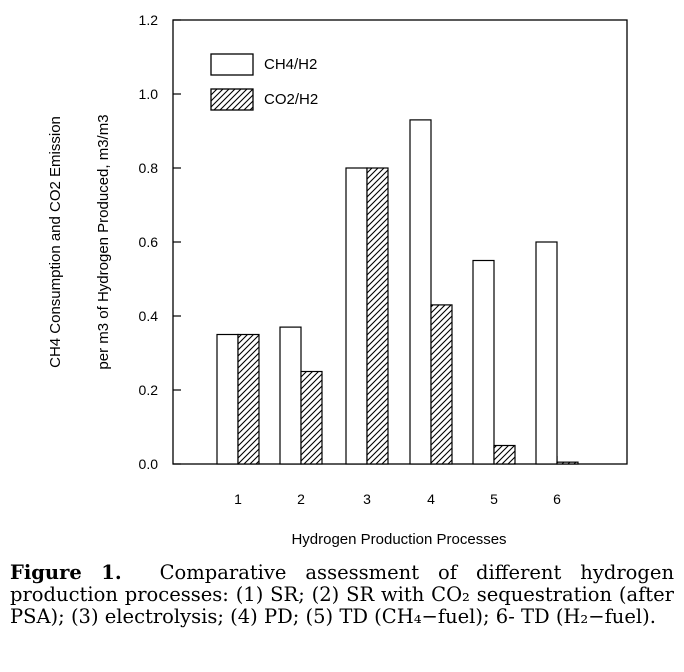 This screenshot has height=672, width=684. What do you see at coordinates (398, 539) in the screenshot?
I see `x-axis-label: Hydrogen Production Processes` at bounding box center [398, 539].